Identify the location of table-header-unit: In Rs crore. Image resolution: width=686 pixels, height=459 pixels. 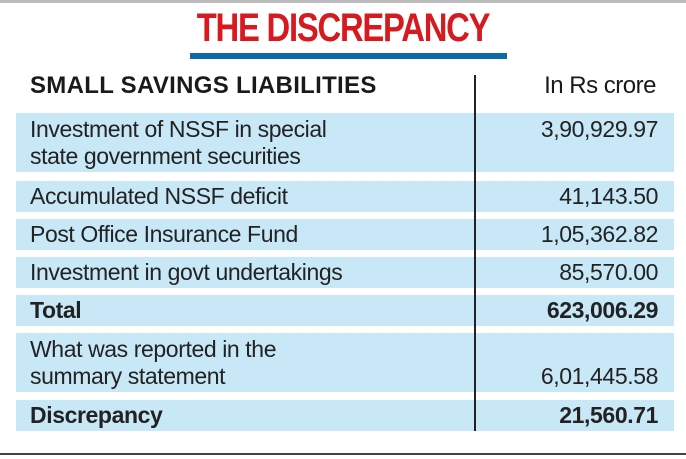
(600, 85).